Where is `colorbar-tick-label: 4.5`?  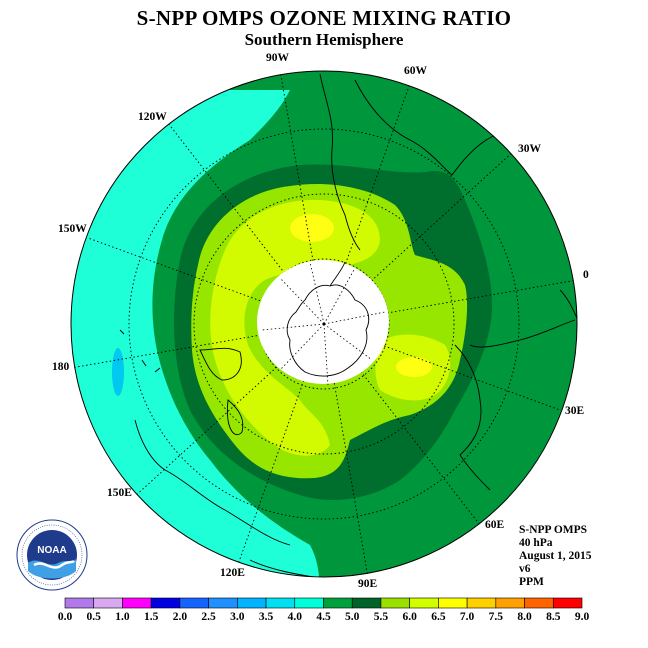 colorbar-tick-label: 4.5 is located at coordinates (323, 617).